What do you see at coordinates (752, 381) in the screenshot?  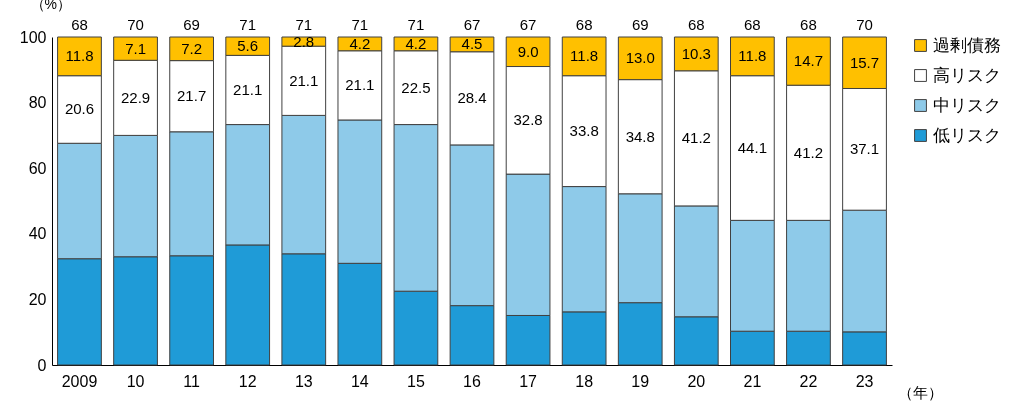 I see `x-tick-label: 21` at bounding box center [752, 381].